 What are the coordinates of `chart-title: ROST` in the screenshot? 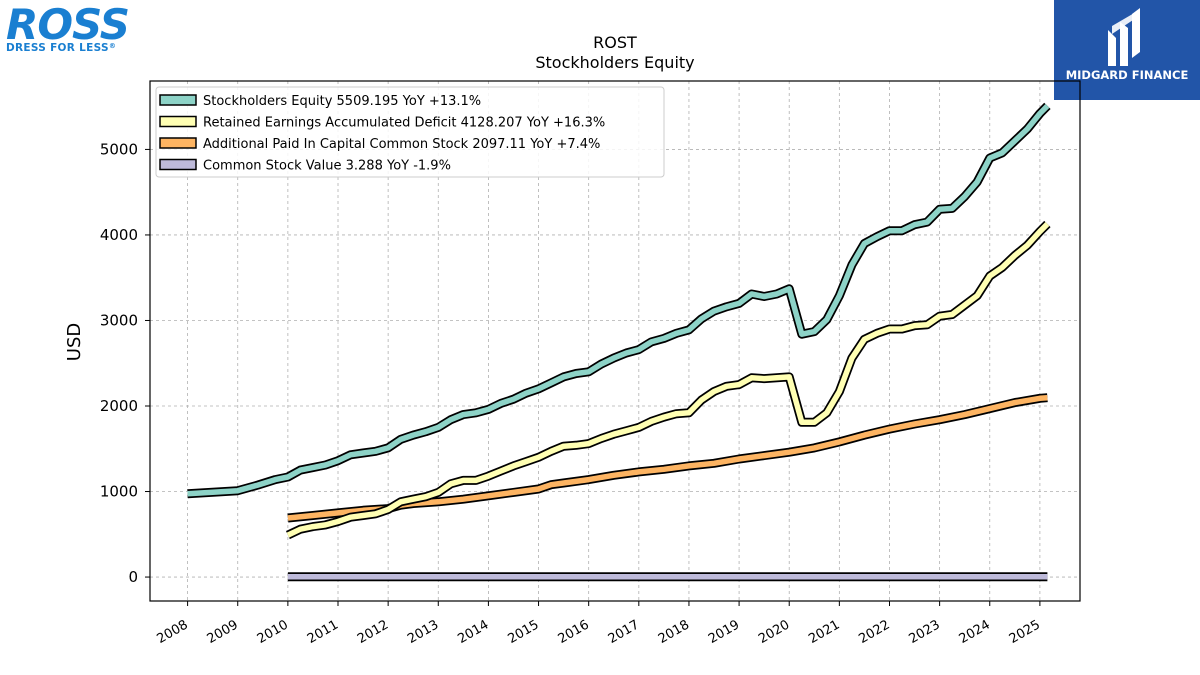 It's located at (615, 42).